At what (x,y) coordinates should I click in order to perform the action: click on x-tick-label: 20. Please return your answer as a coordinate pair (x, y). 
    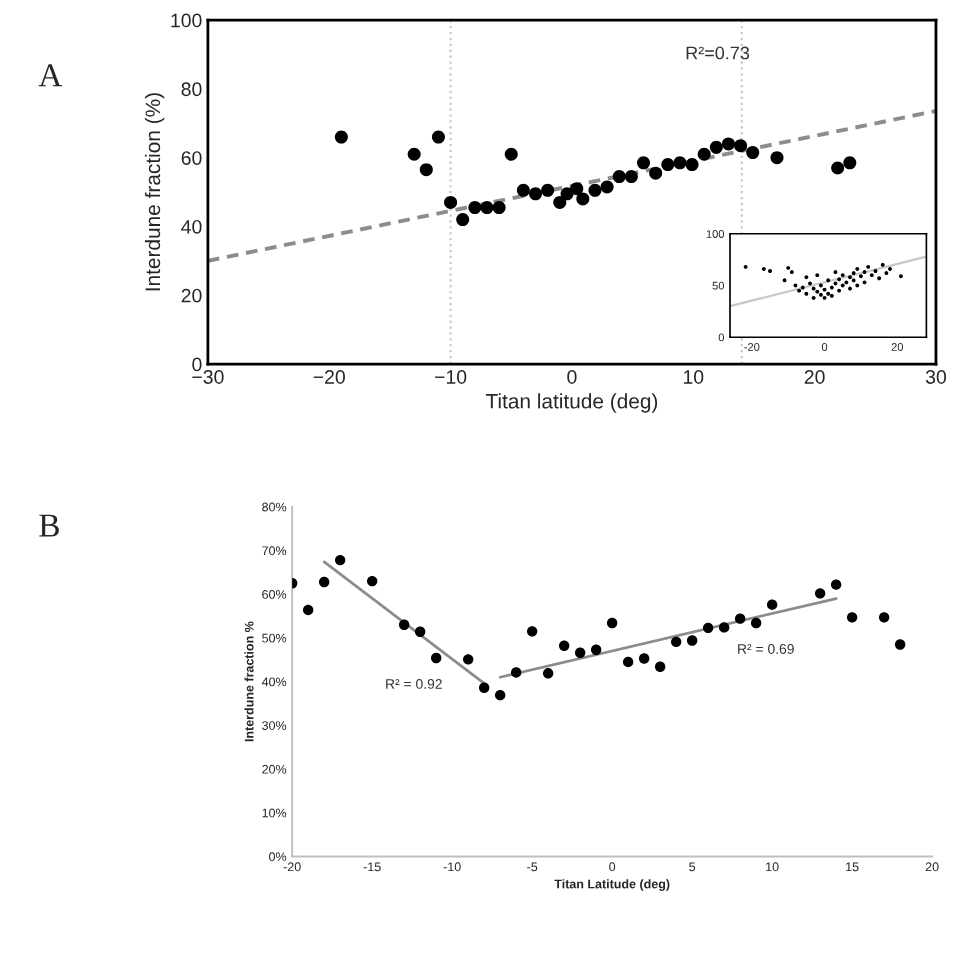
    Looking at the image, I should click on (814, 377).